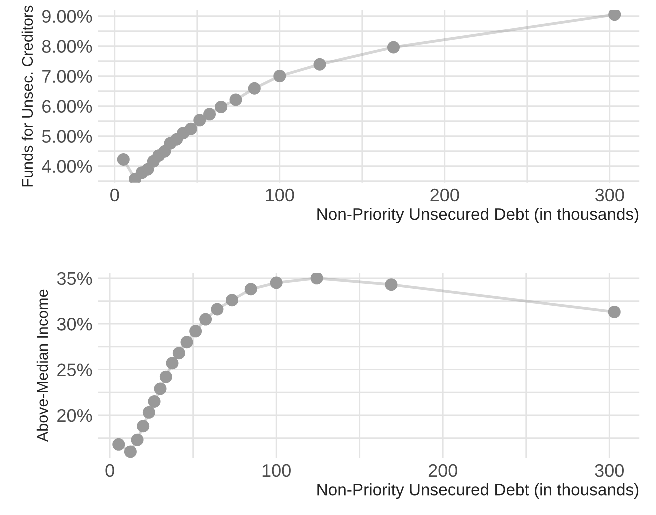  Describe the element at coordinates (67, 137) in the screenshot. I see `y-tick-label: 5.00%` at that location.